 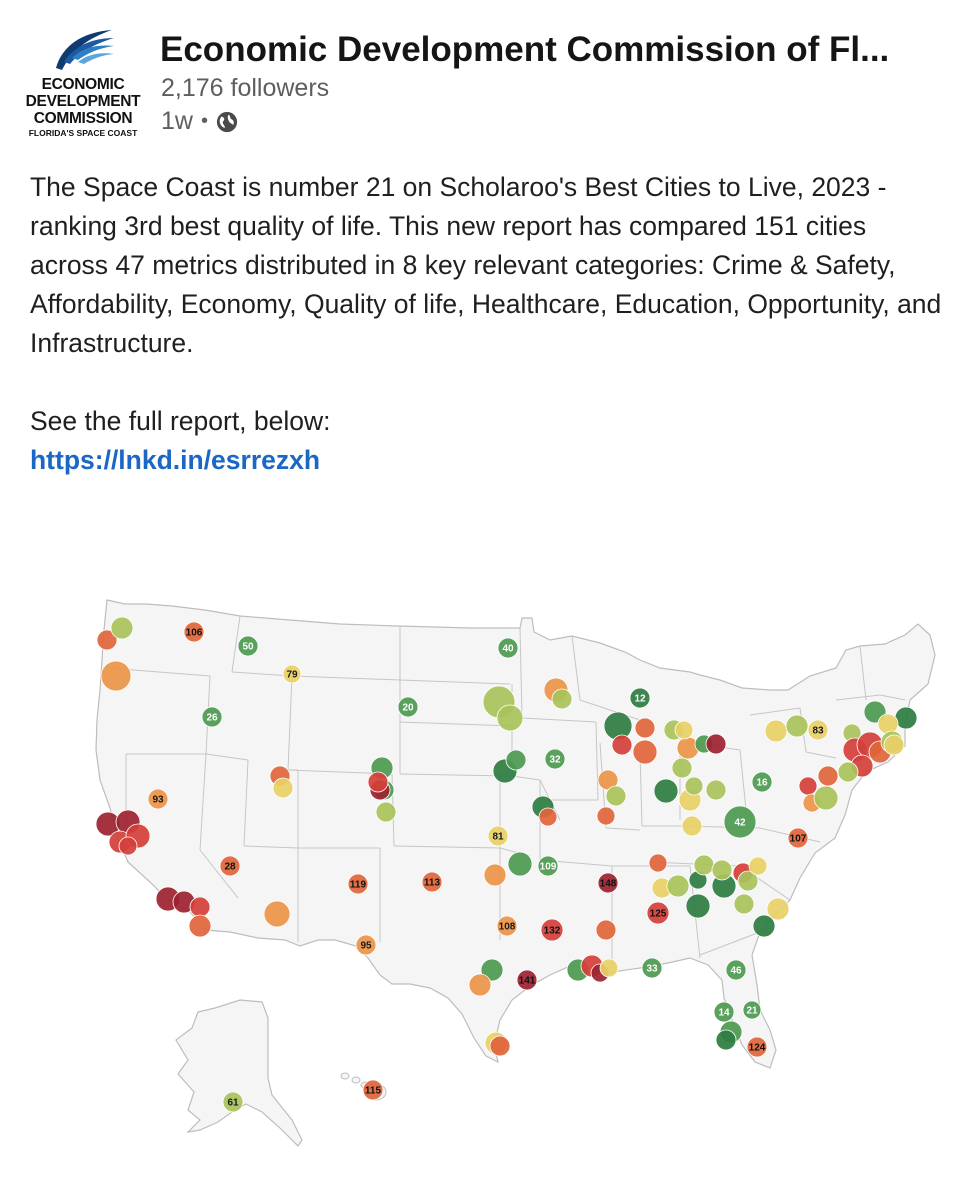 I want to click on city-rank-label: 14, so click(x=724, y=1013).